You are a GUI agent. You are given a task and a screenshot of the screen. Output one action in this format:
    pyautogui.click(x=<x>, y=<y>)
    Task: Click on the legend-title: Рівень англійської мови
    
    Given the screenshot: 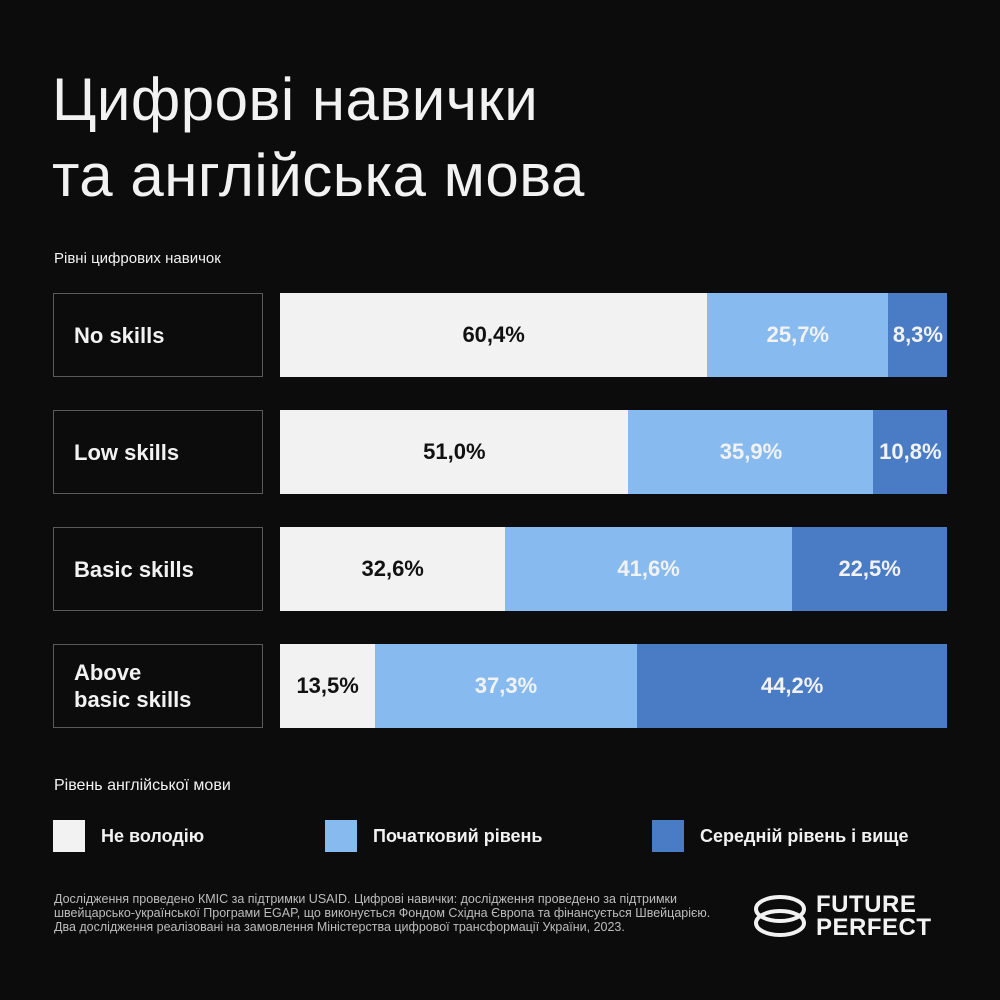 What is the action you would take?
    pyautogui.click(x=142, y=785)
    